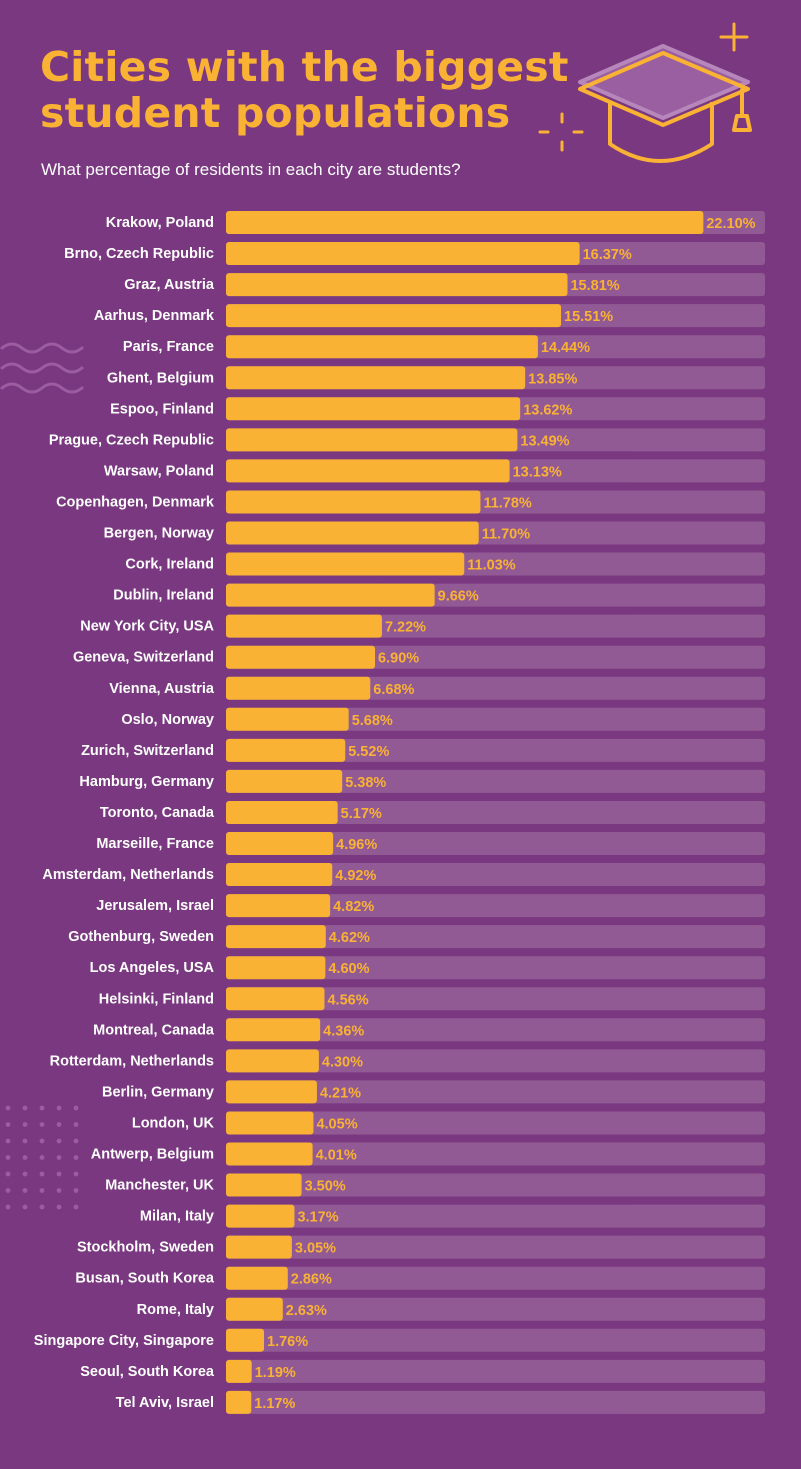 This screenshot has height=1469, width=801. What do you see at coordinates (398, 659) in the screenshot?
I see `value-label: 6.90%` at bounding box center [398, 659].